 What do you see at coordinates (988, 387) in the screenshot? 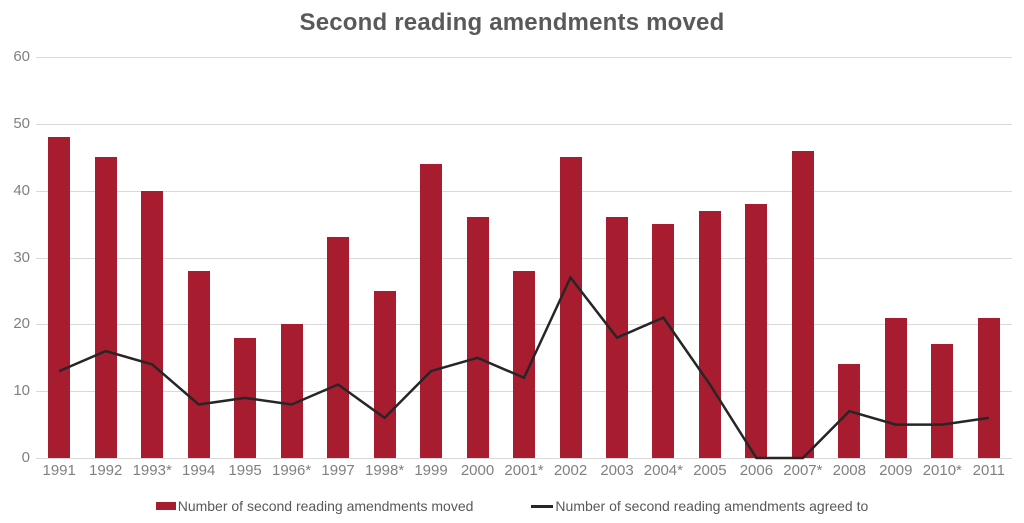
I see `bar-2011` at bounding box center [988, 387].